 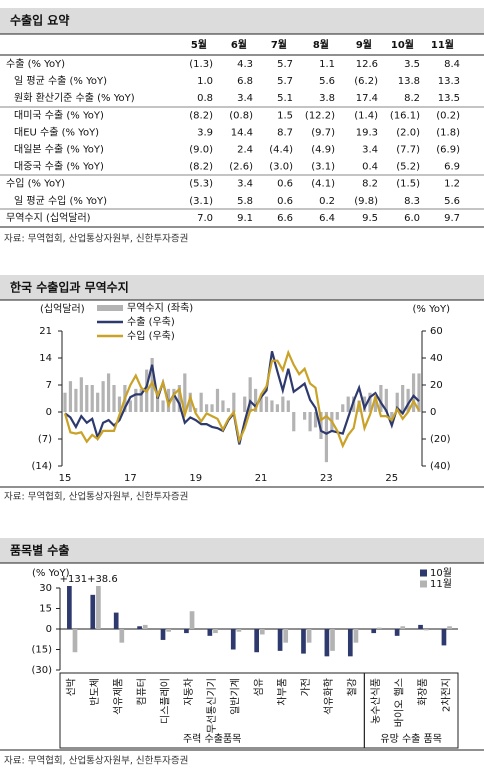 What do you see at coordinates (441, 584) in the screenshot?
I see `legend-label: 11월` at bounding box center [441, 584].